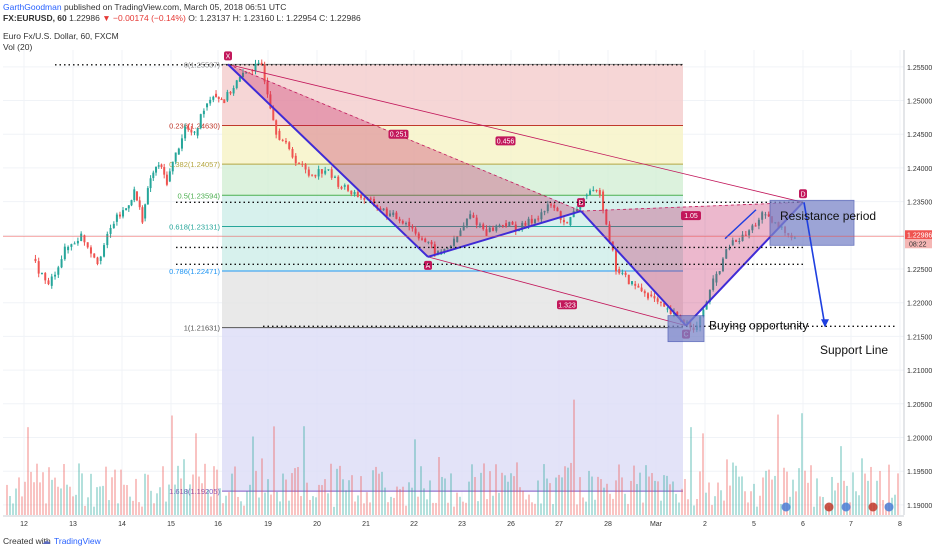  What do you see at coordinates (919, 169) in the screenshot?
I see `y-tick-label: 1.24000` at bounding box center [919, 169].